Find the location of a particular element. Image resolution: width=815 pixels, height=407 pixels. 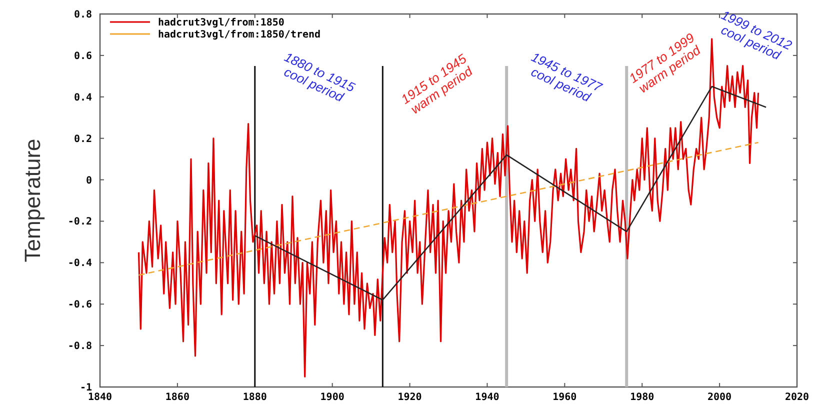

y-tick-label: -0.4 is located at coordinates (80, 264).